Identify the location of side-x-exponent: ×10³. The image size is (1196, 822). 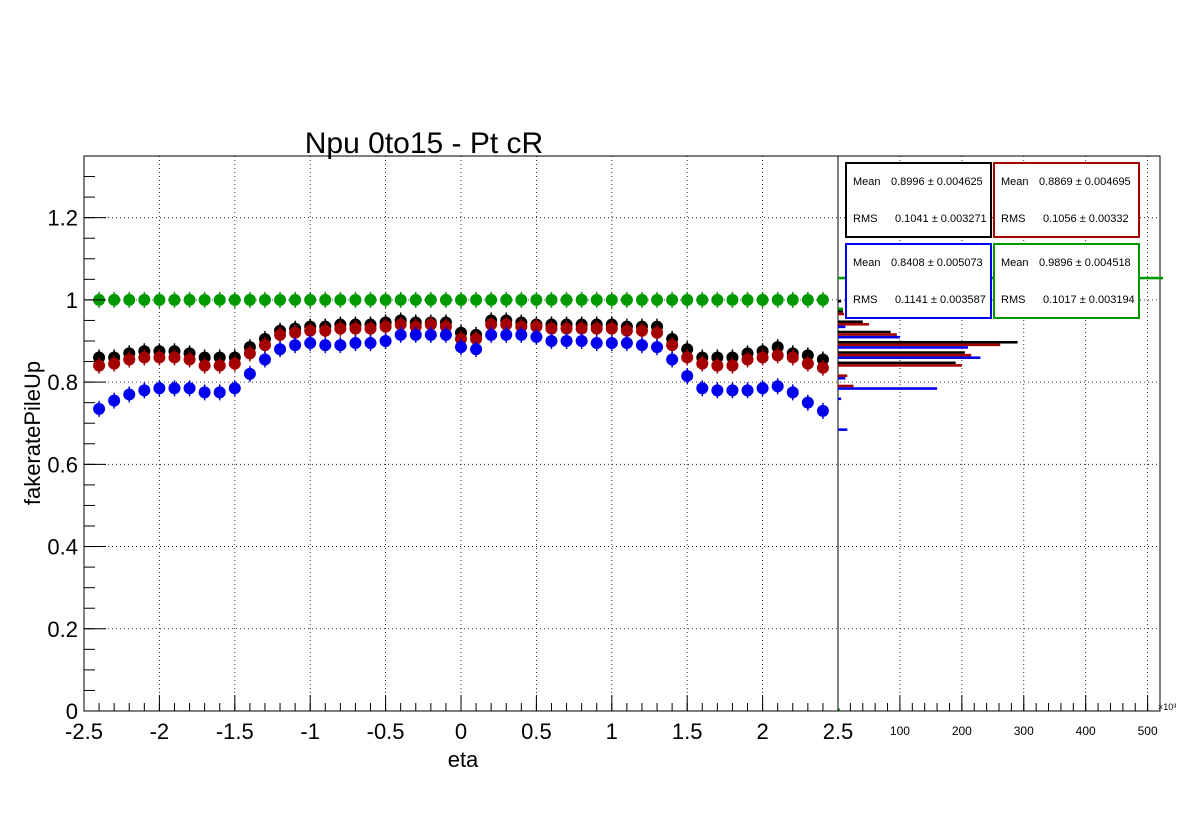
(1167, 707).